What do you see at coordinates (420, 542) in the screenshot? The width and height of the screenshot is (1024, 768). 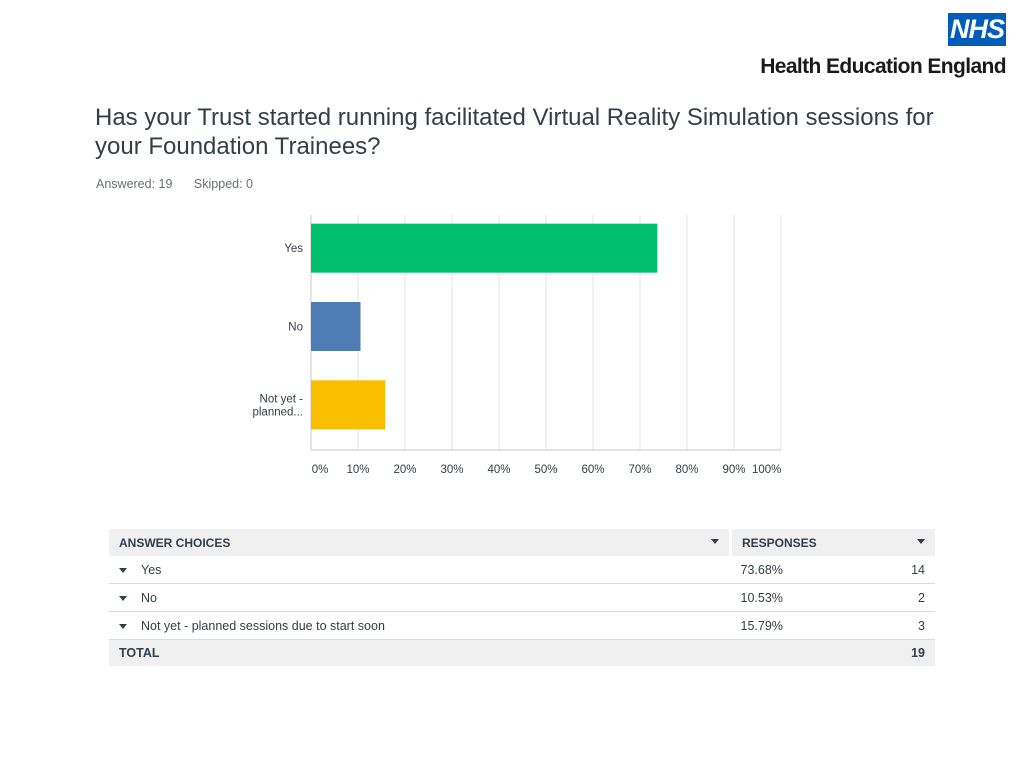 I see `answer-choices-header: ANSWER CHOICES` at bounding box center [420, 542].